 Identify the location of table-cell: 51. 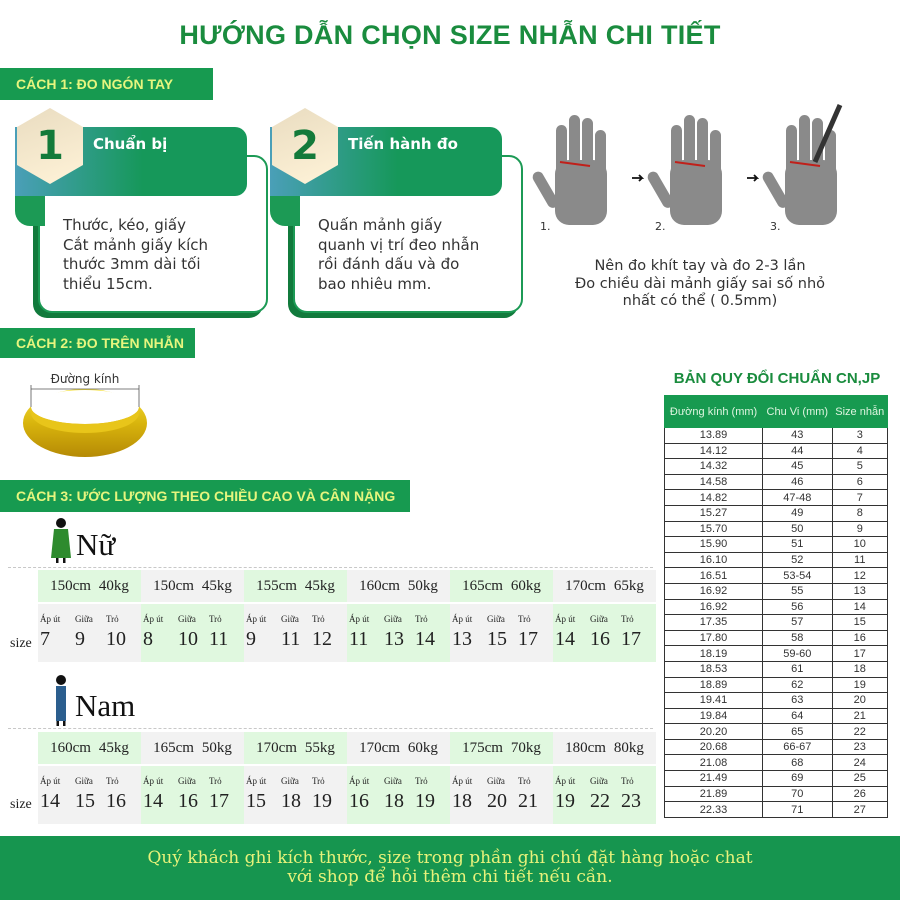
(797, 544).